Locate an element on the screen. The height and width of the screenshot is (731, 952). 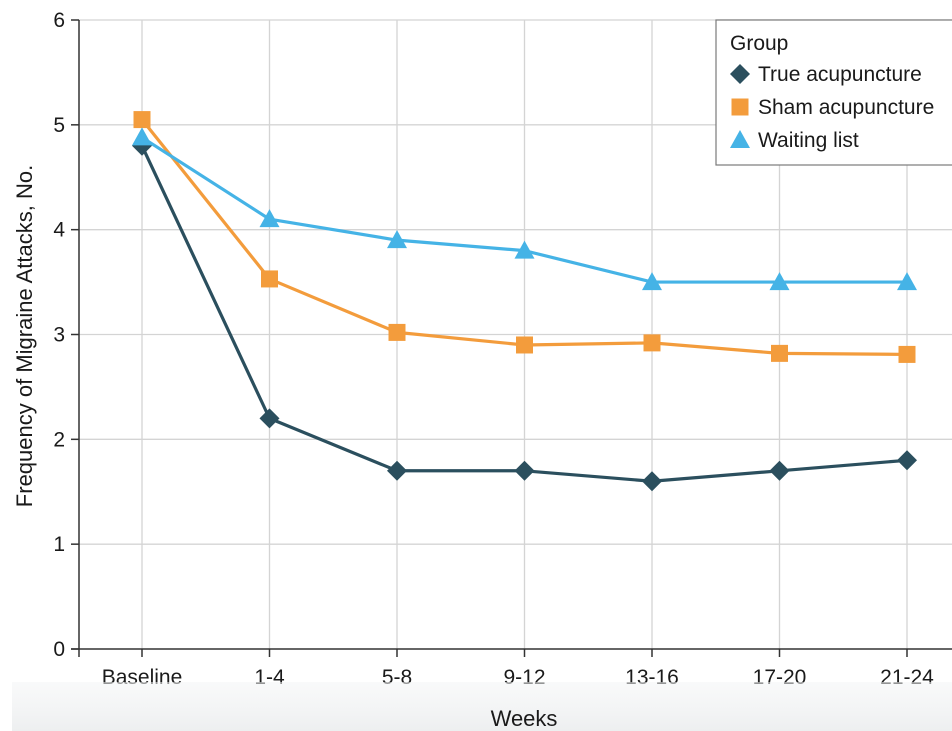
y-tick-label: 0 is located at coordinates (59, 649).